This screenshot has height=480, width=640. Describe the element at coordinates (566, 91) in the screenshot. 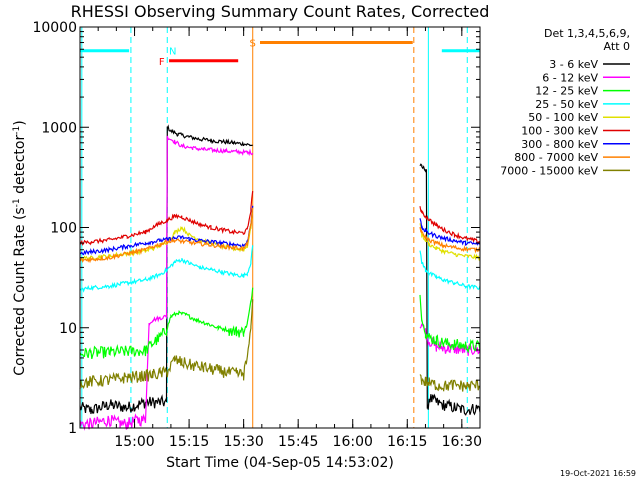

I see `legend-label-2: 12 - 25 keV` at that location.